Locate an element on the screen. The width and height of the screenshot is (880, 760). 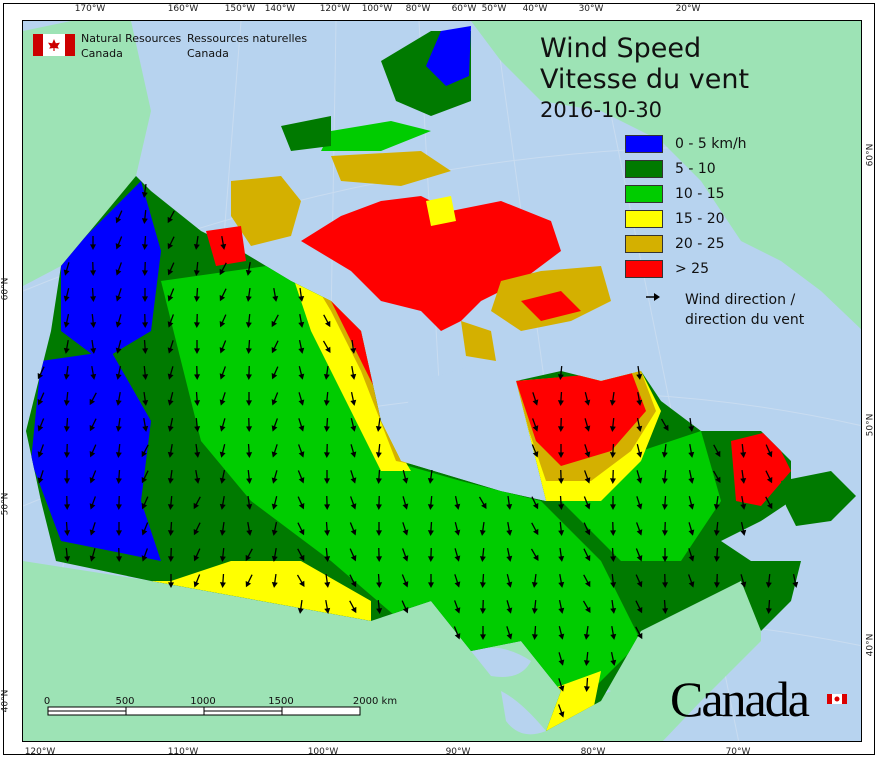
title-fr: Vitesse du vent is located at coordinates (645, 79).